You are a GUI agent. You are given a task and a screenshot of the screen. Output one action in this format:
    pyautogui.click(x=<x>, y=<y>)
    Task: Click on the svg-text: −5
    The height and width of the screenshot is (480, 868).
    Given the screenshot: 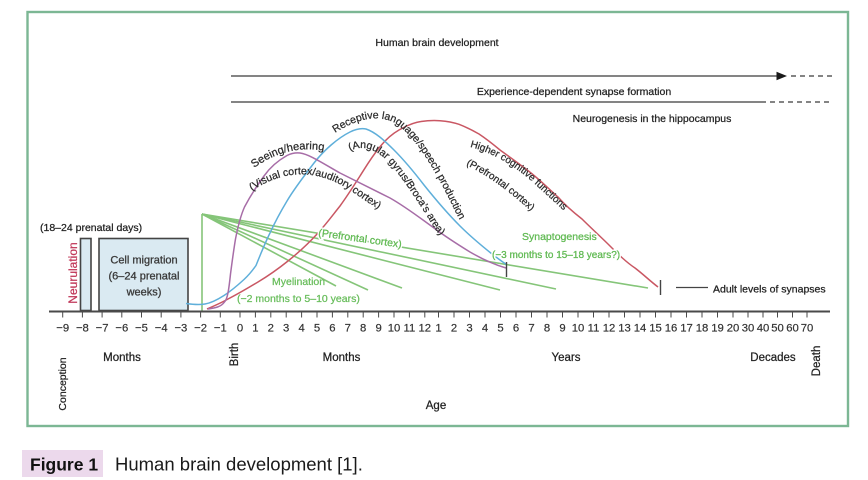 What is the action you would take?
    pyautogui.click(x=141, y=329)
    